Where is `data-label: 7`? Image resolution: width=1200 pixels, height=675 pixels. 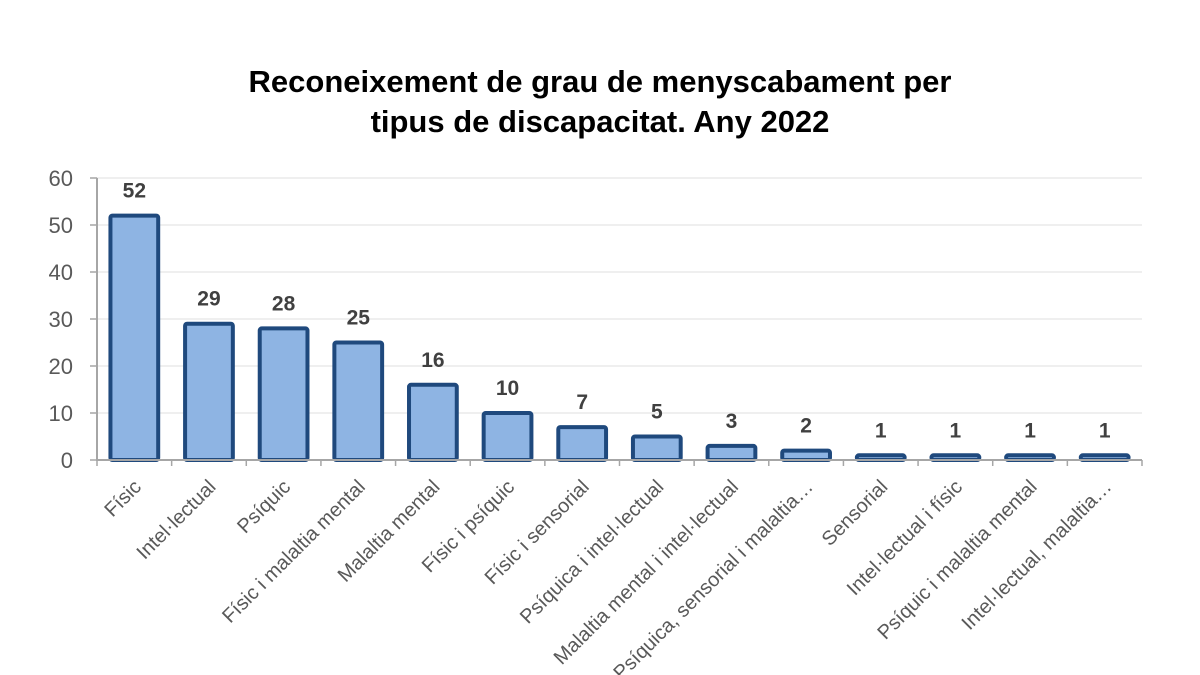
data-label: 7 is located at coordinates (582, 402).